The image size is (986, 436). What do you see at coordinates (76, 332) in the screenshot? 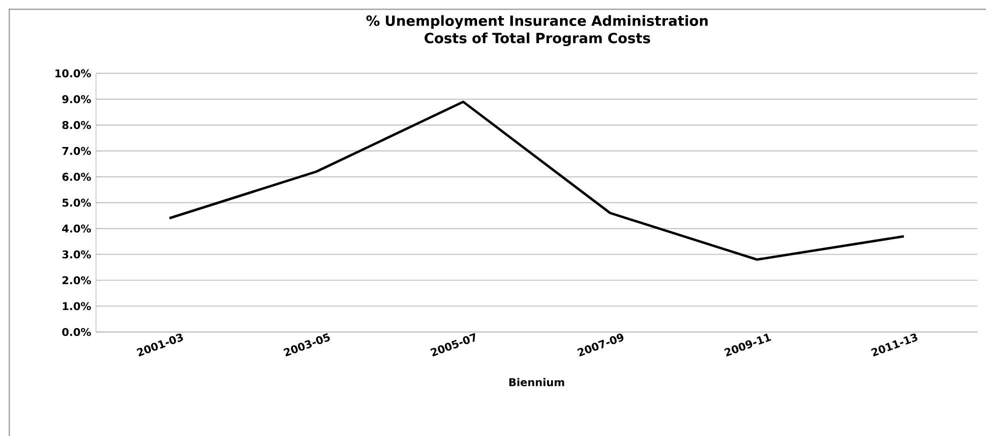
I see `y-tick-label: 0.0%` at bounding box center [76, 332].